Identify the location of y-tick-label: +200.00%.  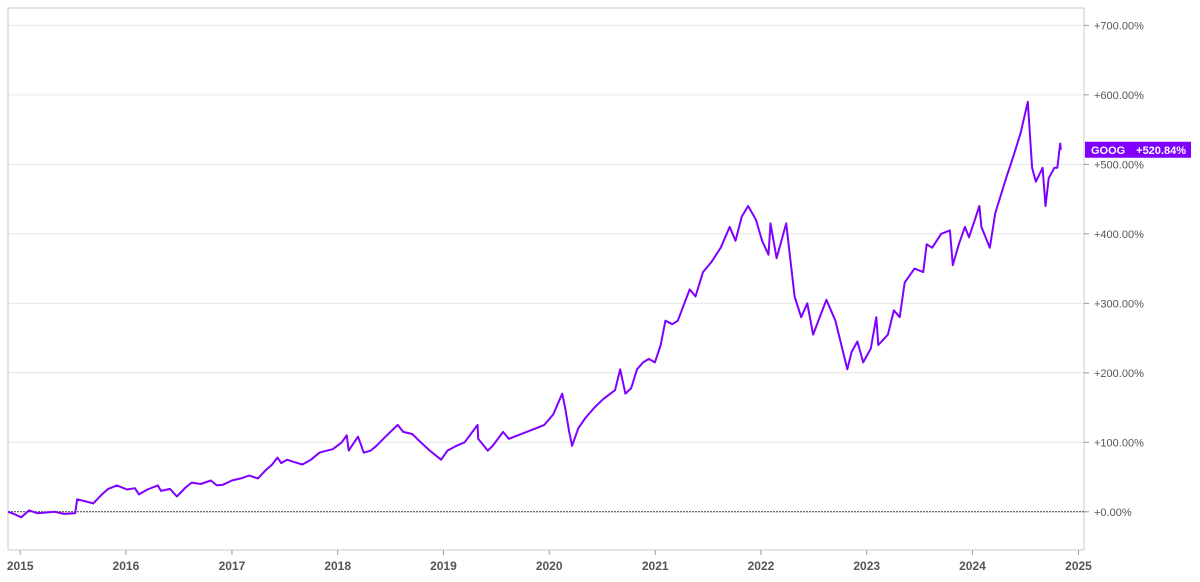
(1119, 374).